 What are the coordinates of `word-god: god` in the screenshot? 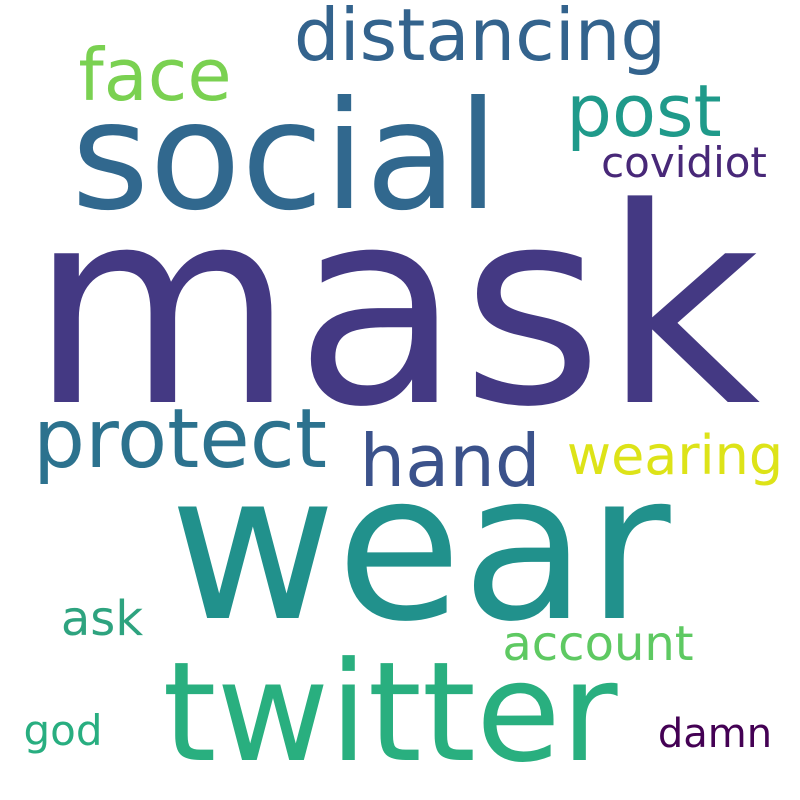 It's located at (62, 730).